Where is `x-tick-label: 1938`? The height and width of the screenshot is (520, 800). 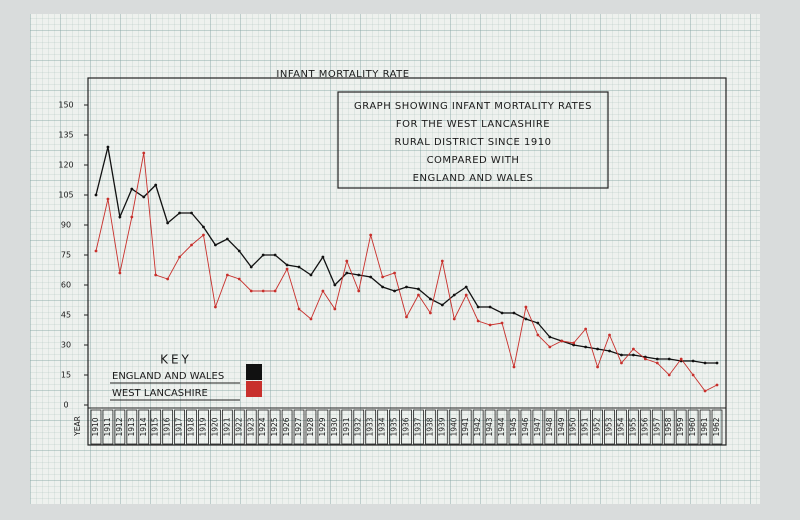 x-tick-label: 1938 is located at coordinates (429, 426).